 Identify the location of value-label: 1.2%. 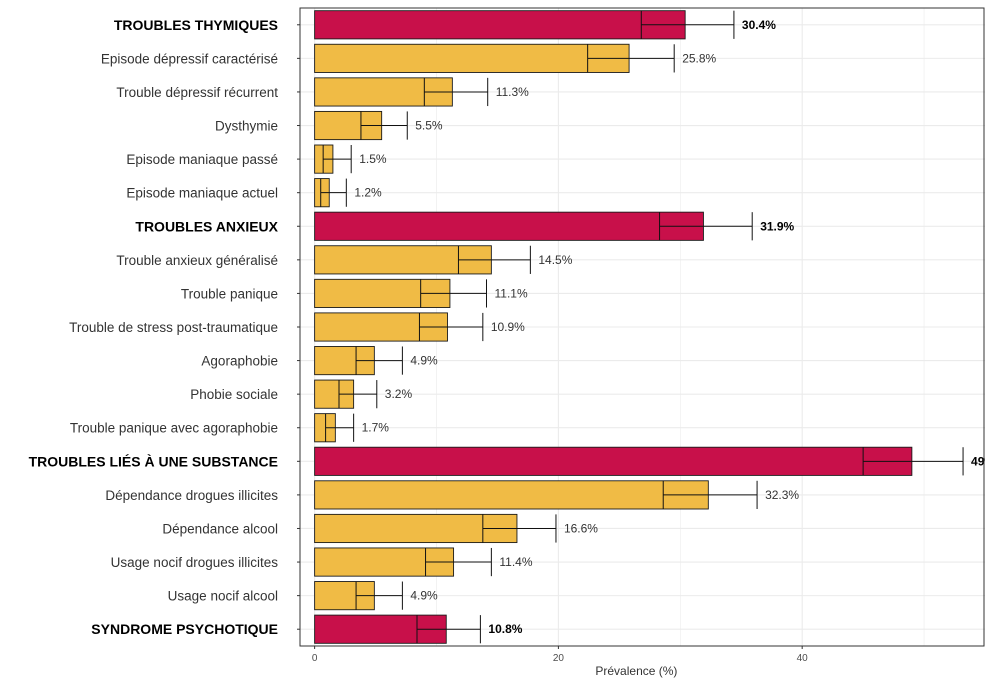
(368, 193).